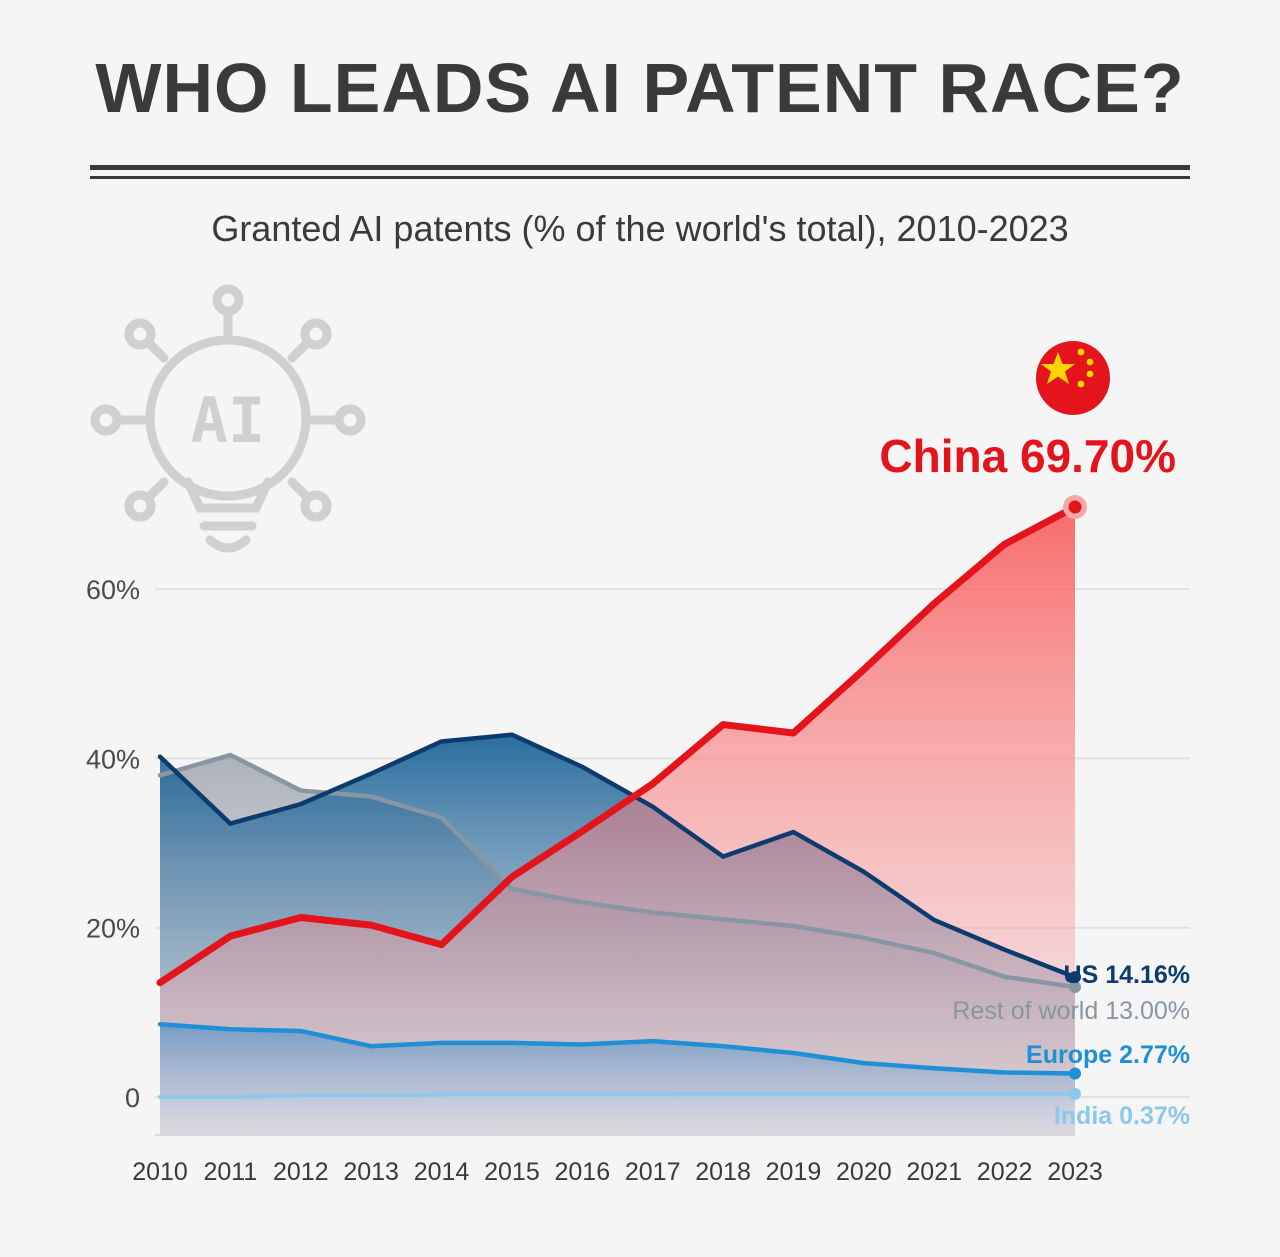 The image size is (1280, 1257). What do you see at coordinates (640, 167) in the screenshot?
I see `title-rule-thick` at bounding box center [640, 167].